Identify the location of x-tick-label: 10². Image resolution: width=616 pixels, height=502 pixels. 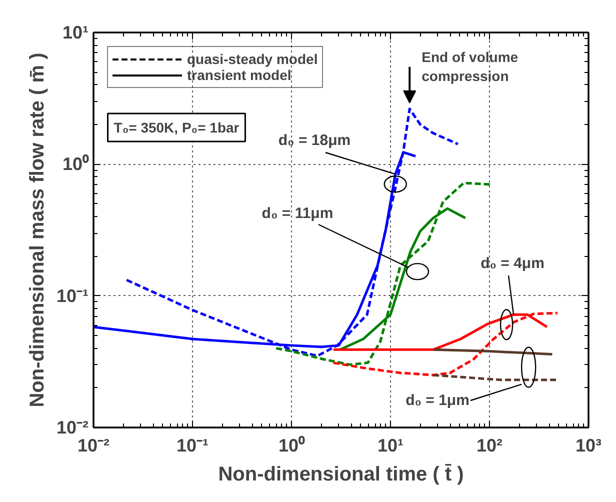
(489, 446).